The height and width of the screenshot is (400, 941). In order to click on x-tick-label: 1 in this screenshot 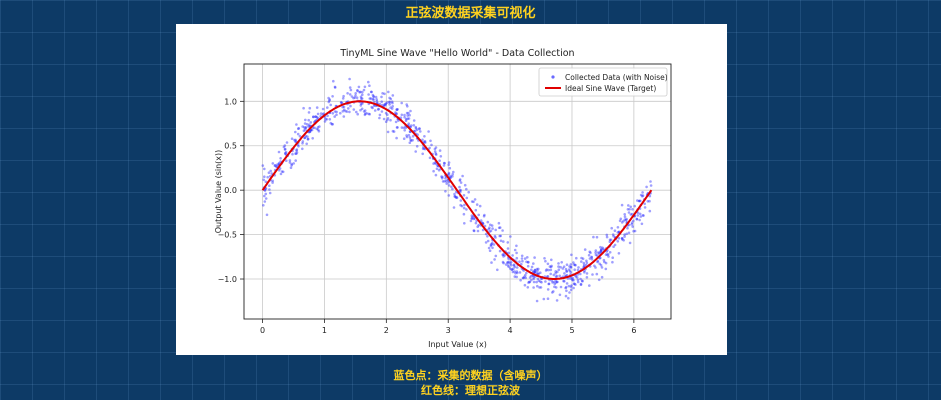, I will do `click(324, 330)`.